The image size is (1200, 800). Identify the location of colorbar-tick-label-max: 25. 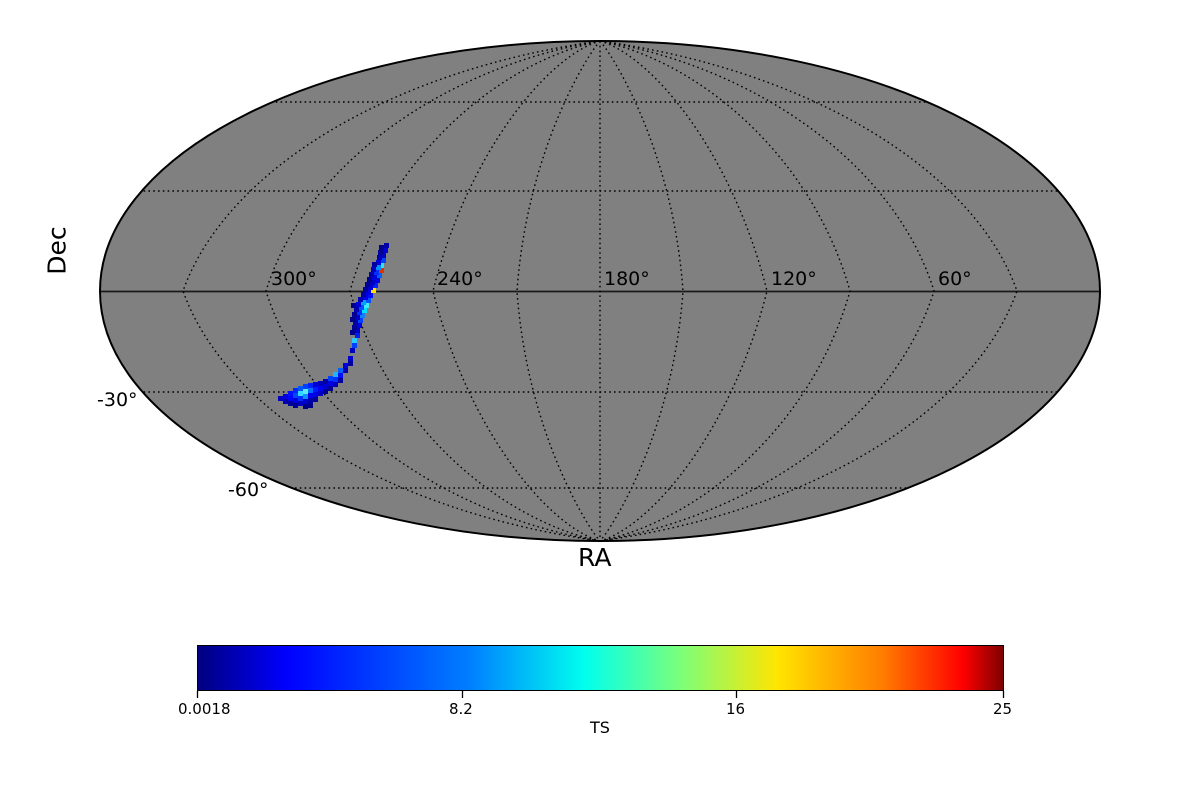
(1003, 709).